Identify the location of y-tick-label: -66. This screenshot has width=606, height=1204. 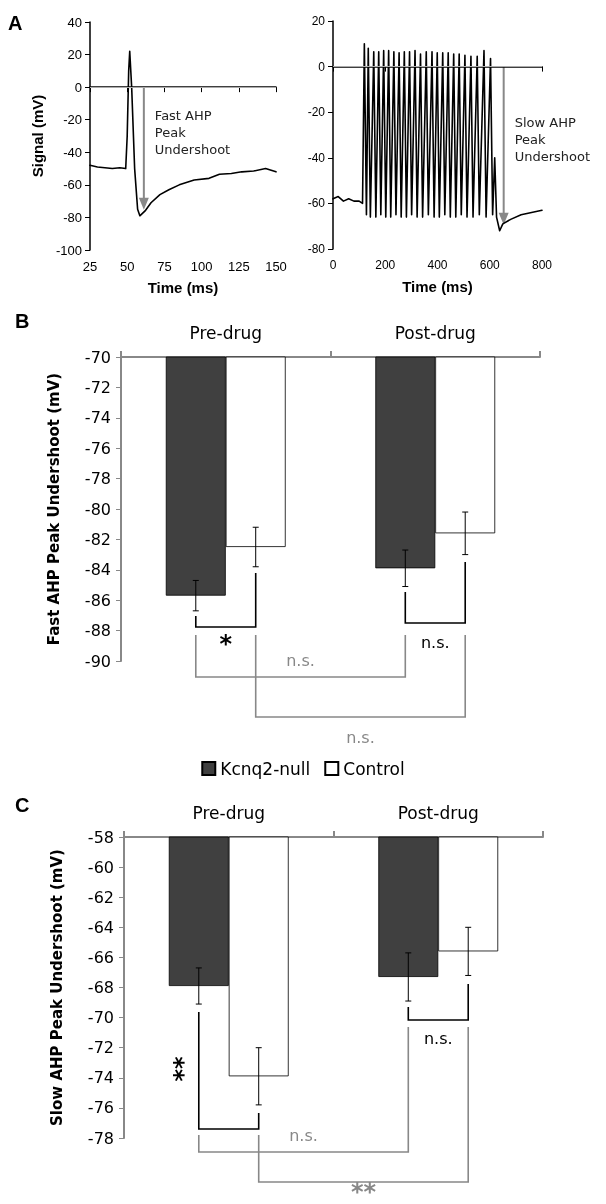
(100, 957).